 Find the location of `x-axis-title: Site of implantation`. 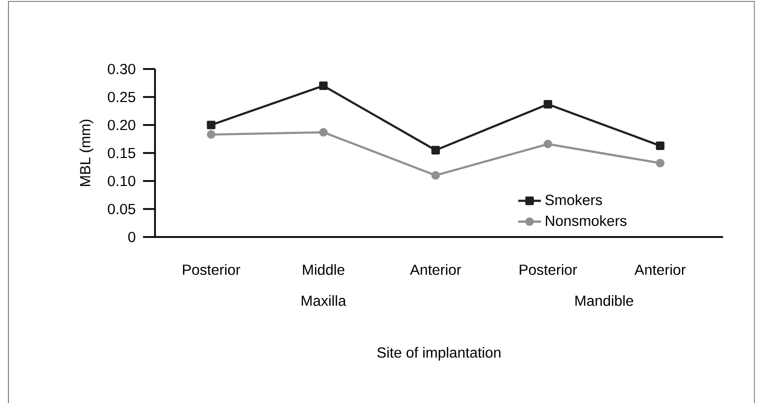

x-axis-title: Site of implantation is located at coordinates (438, 353).